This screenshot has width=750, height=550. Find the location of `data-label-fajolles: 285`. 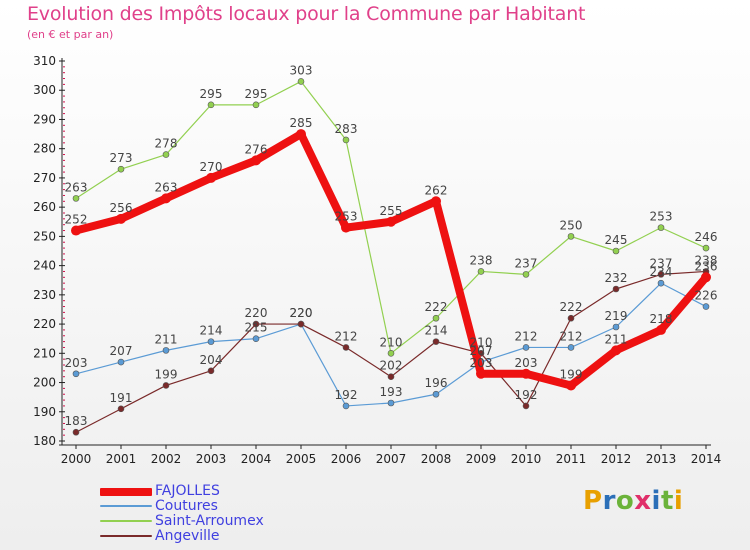

data-label-fajolles: 285 is located at coordinates (301, 123).